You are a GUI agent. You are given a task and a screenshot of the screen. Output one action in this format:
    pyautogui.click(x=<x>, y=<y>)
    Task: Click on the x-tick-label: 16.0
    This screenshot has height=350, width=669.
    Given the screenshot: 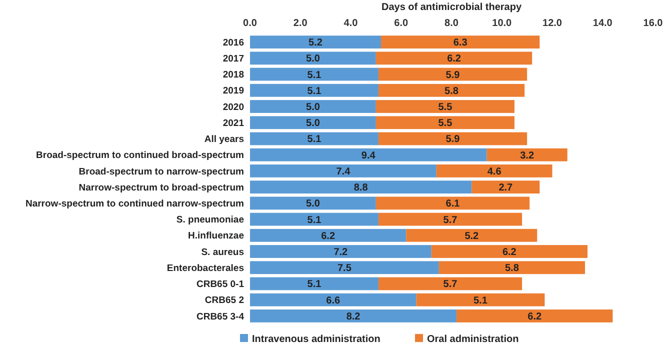 What is the action you would take?
    pyautogui.click(x=653, y=23)
    